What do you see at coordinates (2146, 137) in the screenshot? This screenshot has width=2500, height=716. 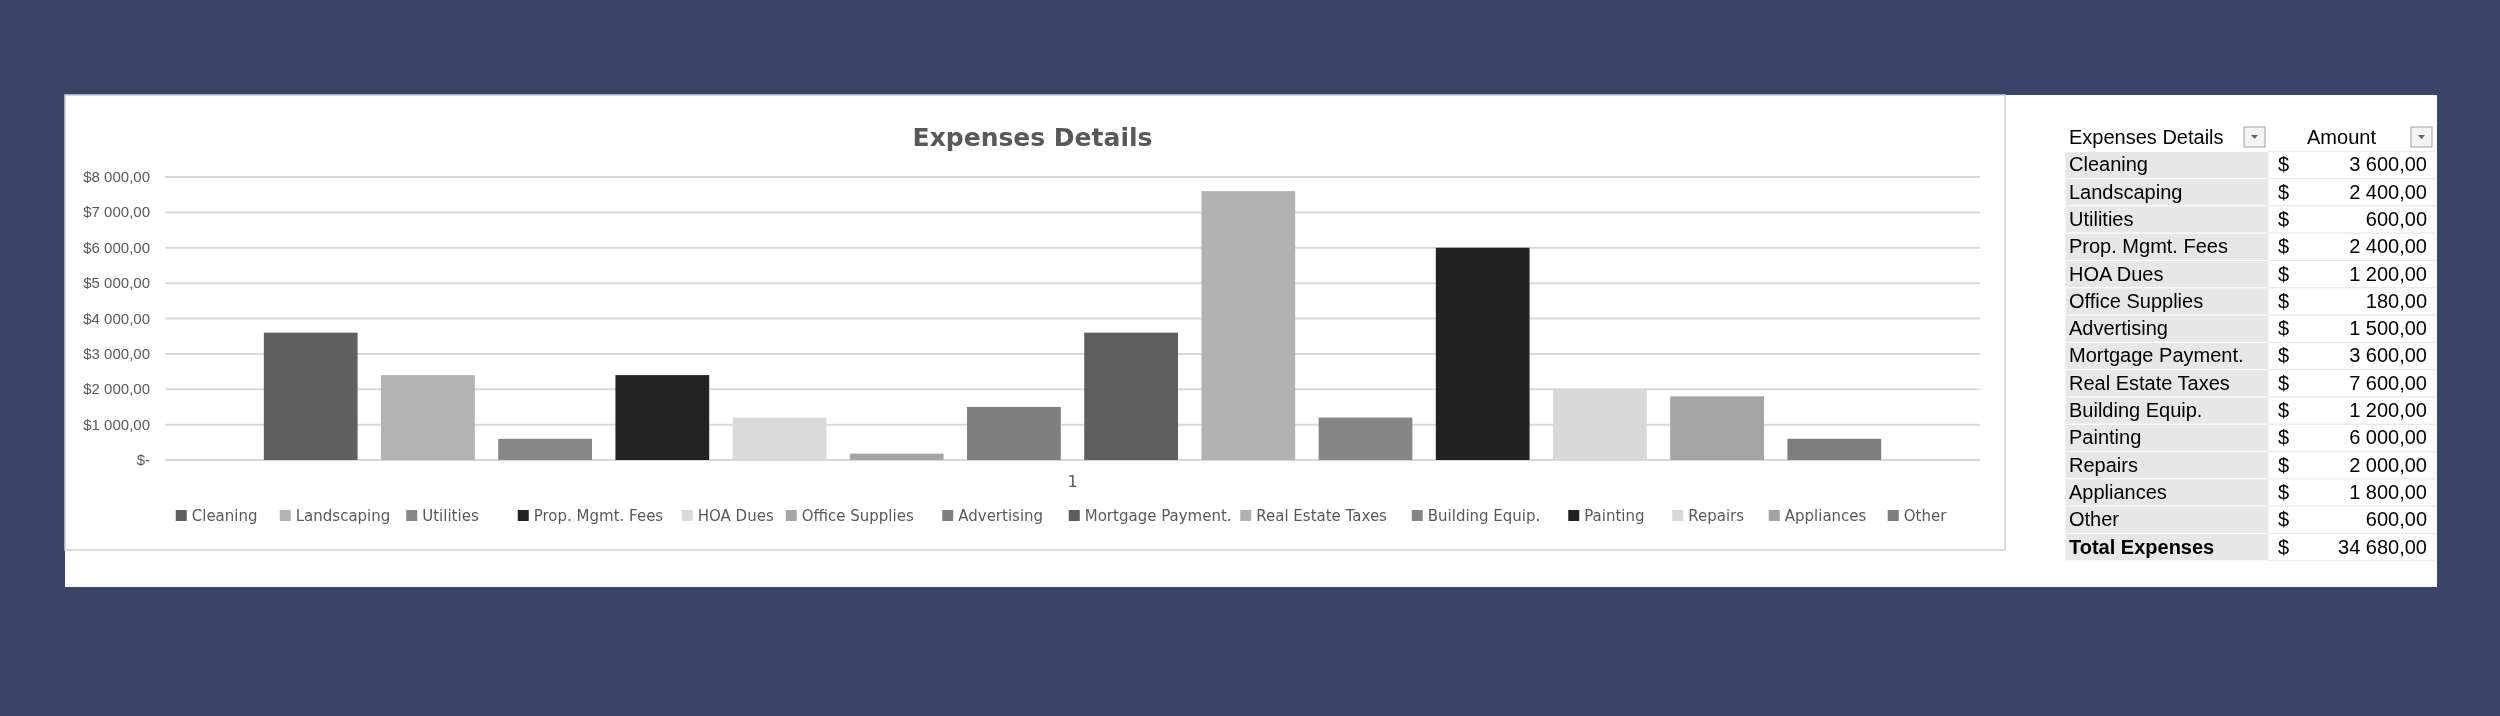 I see `text: Expenses Details` at bounding box center [2146, 137].